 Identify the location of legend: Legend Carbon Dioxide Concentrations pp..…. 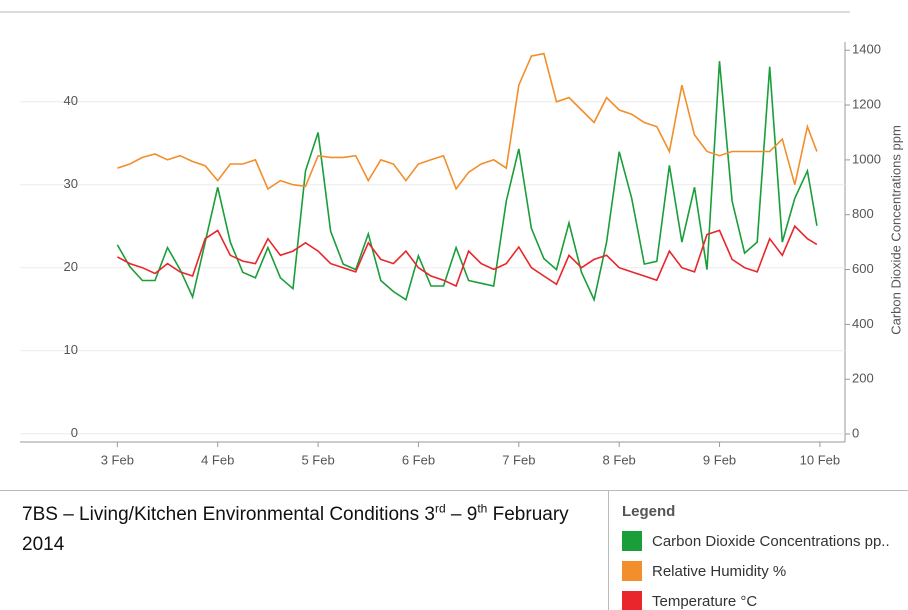
(756, 556).